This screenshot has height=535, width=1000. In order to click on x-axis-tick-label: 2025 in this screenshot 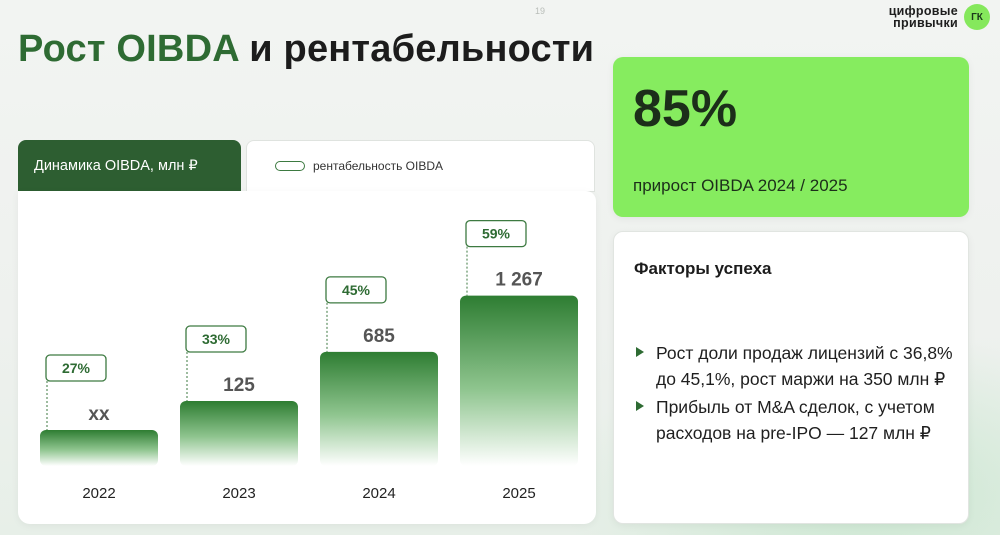, I will do `click(518, 493)`.